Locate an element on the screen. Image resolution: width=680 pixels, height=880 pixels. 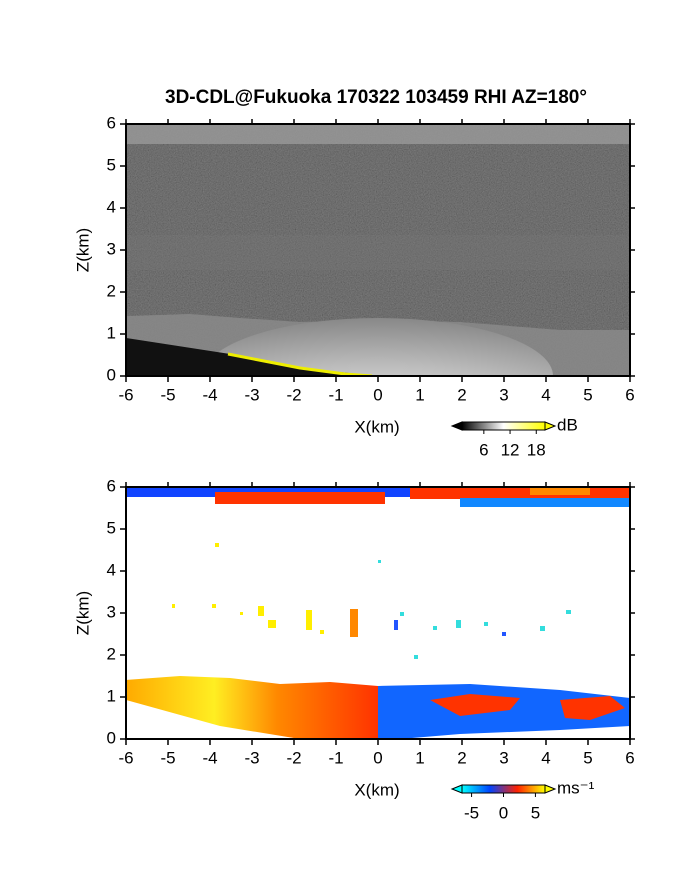
colorbar-tick-label: 18 is located at coordinates (536, 449).